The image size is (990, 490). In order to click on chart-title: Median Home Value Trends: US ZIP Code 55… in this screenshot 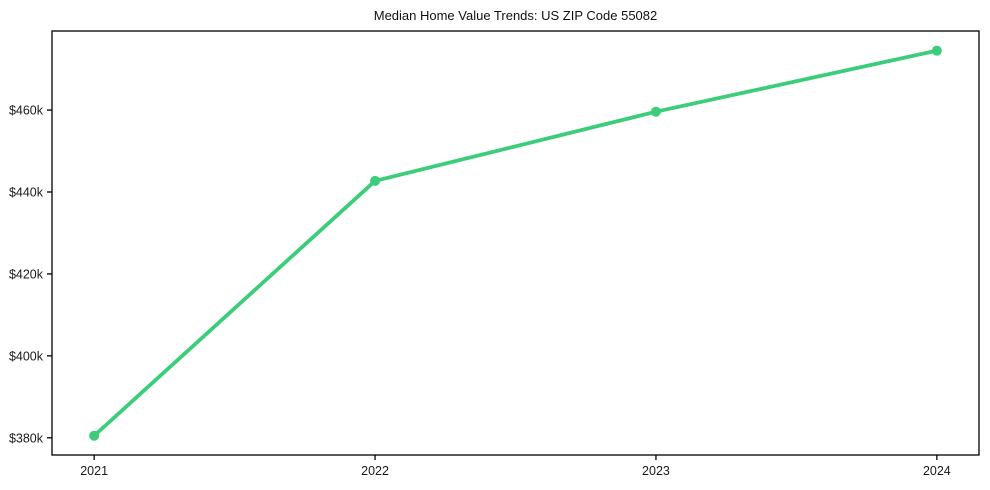, I will do `click(515, 15)`.